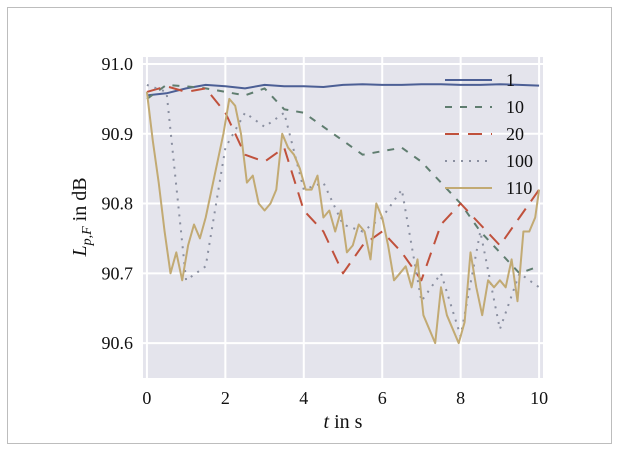 Image resolution: width=619 pixels, height=451 pixels. I want to click on legend-label: 1, so click(510, 80).